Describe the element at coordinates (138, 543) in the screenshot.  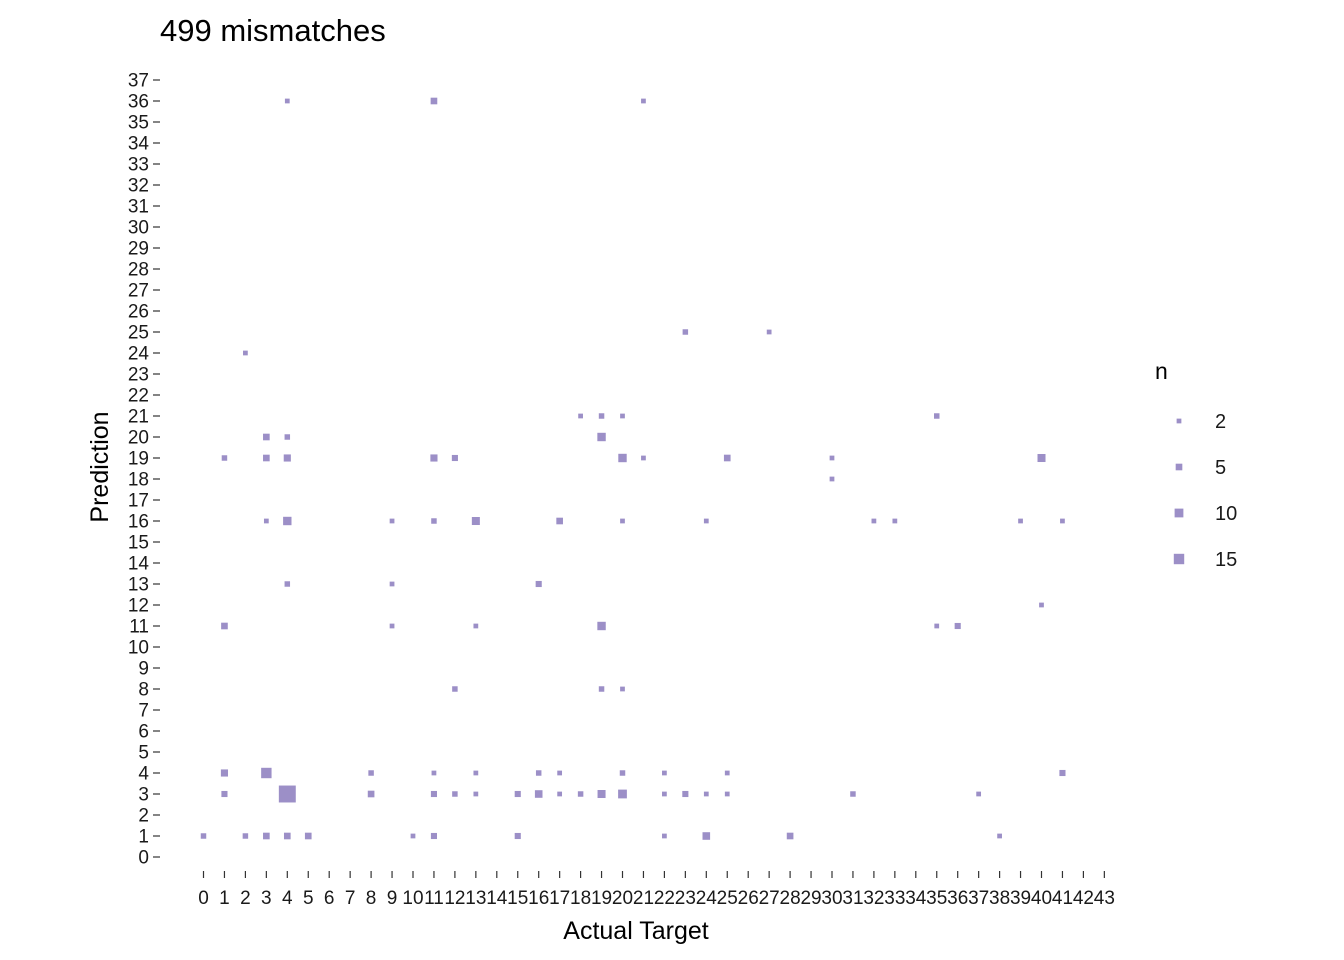
I see `y-tick-label: 15` at that location.